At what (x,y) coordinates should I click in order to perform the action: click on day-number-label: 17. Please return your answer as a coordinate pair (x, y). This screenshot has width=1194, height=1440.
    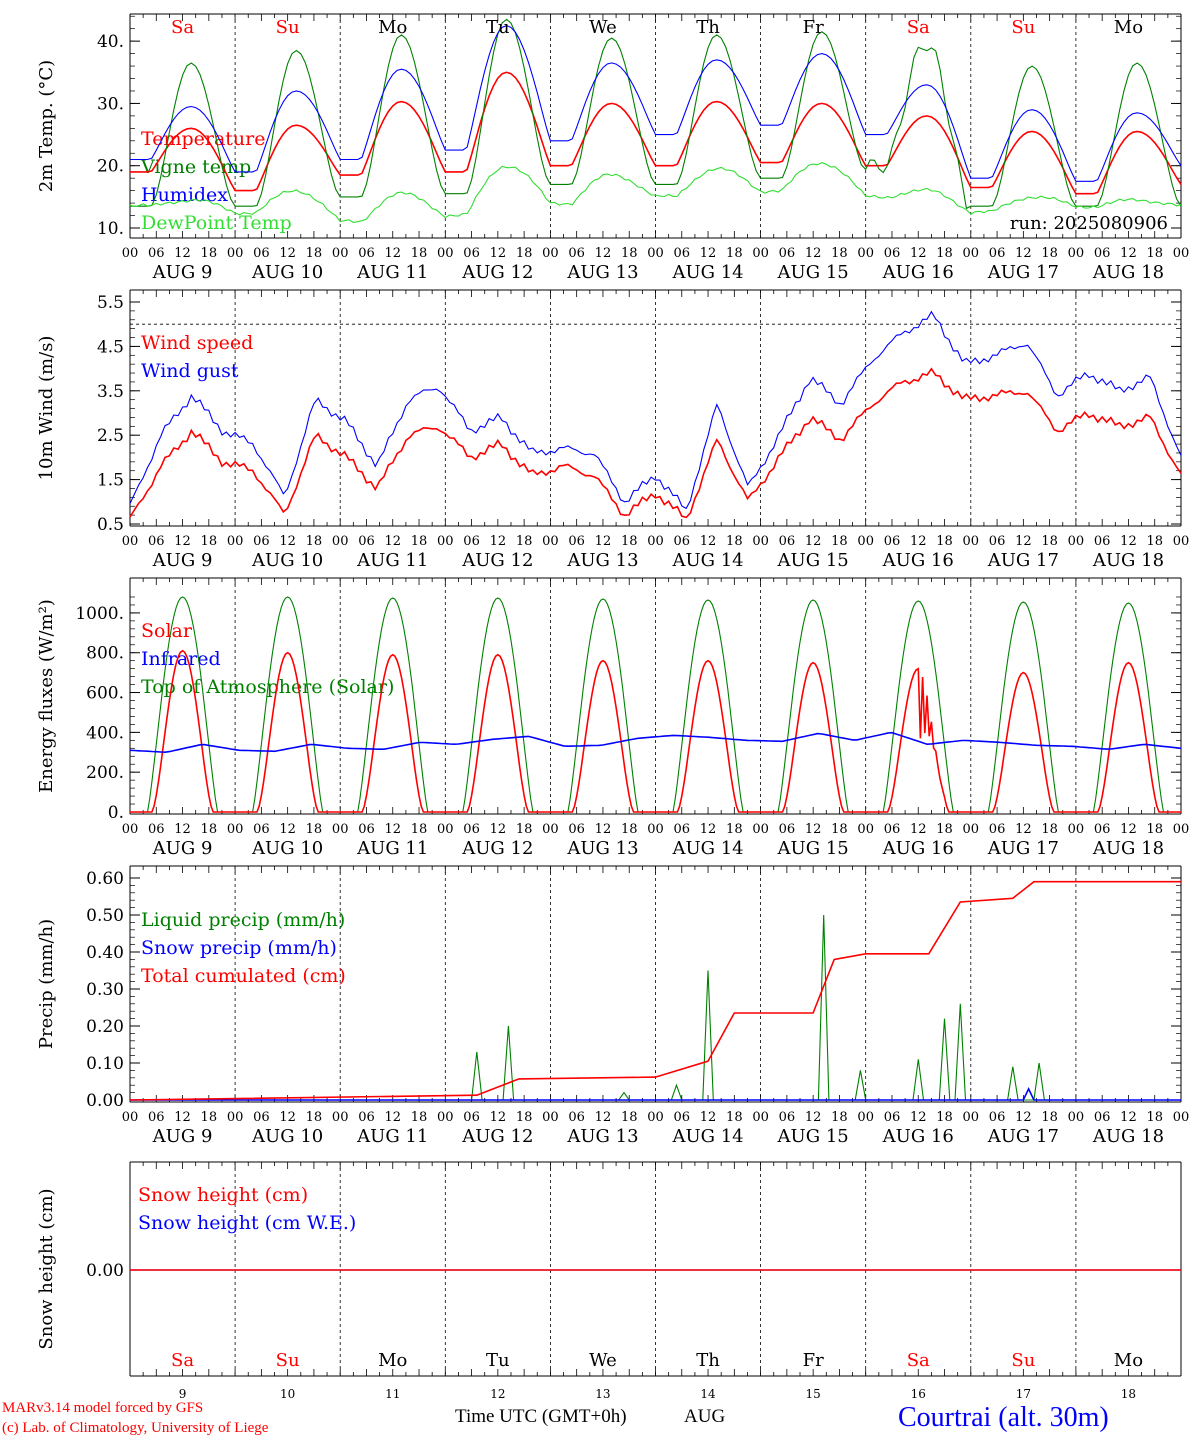
    Looking at the image, I should click on (1023, 1394).